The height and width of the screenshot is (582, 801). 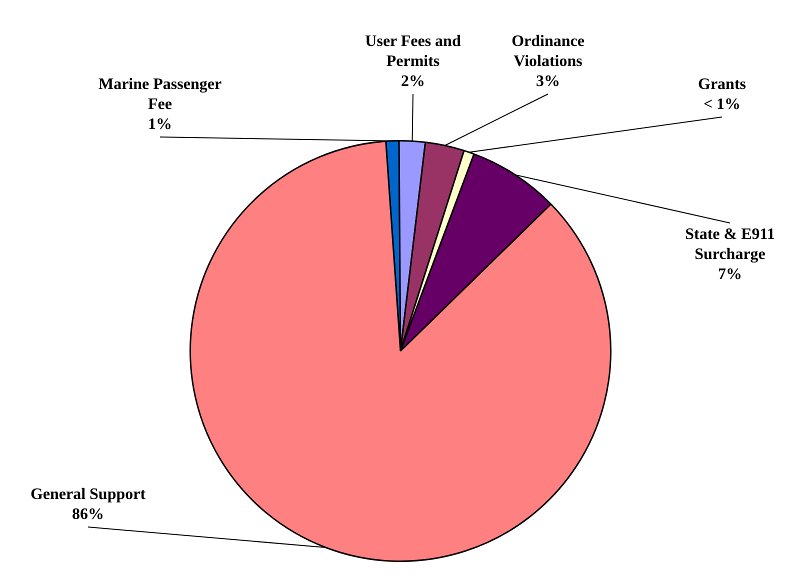 What do you see at coordinates (413, 81) in the screenshot?
I see `data-label: 2%` at bounding box center [413, 81].